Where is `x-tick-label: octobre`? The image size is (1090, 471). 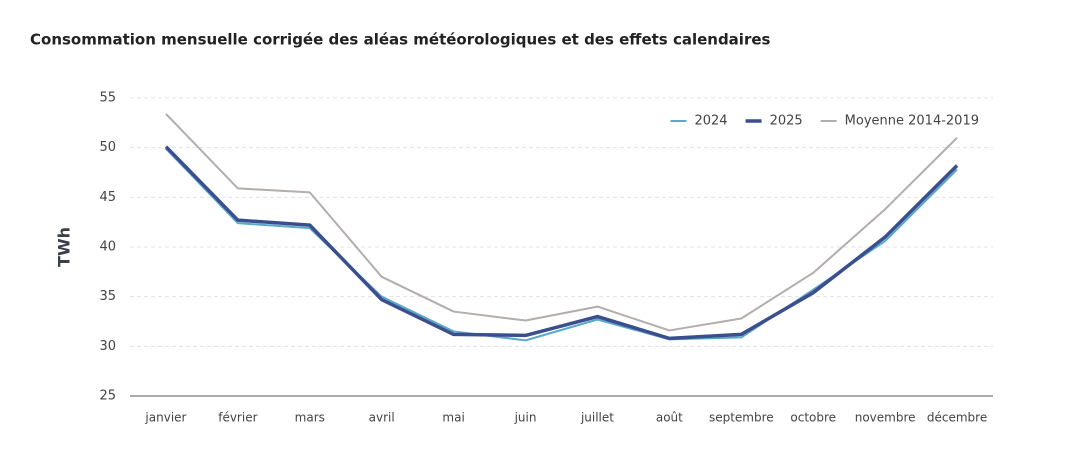
x-tick-label: octobre is located at coordinates (813, 418).